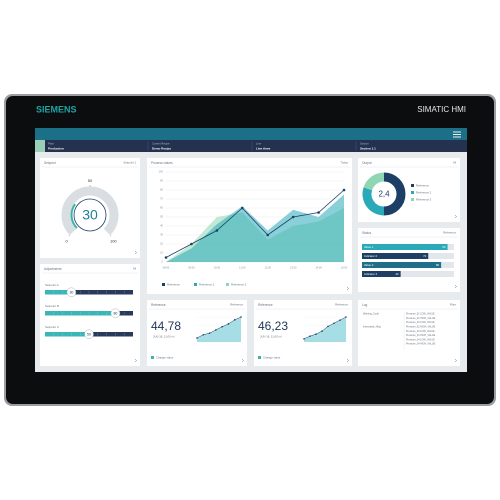  I want to click on menu-icon, so click(457, 134).